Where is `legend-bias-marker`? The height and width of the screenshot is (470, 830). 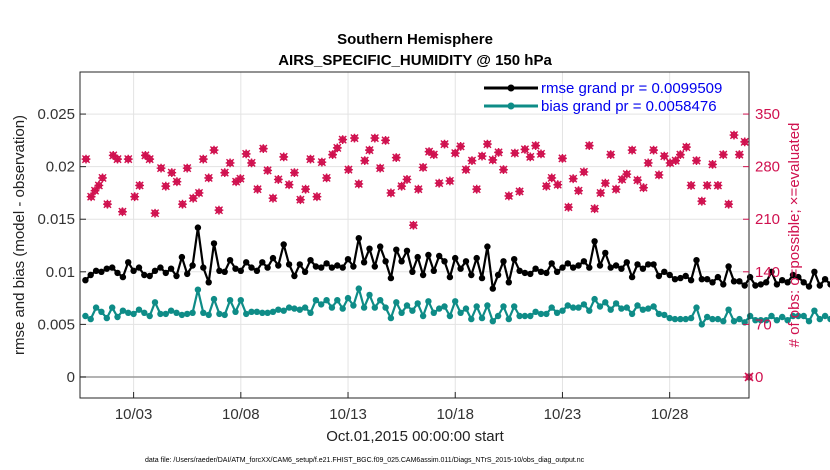 legend-bias-marker is located at coordinates (511, 106).